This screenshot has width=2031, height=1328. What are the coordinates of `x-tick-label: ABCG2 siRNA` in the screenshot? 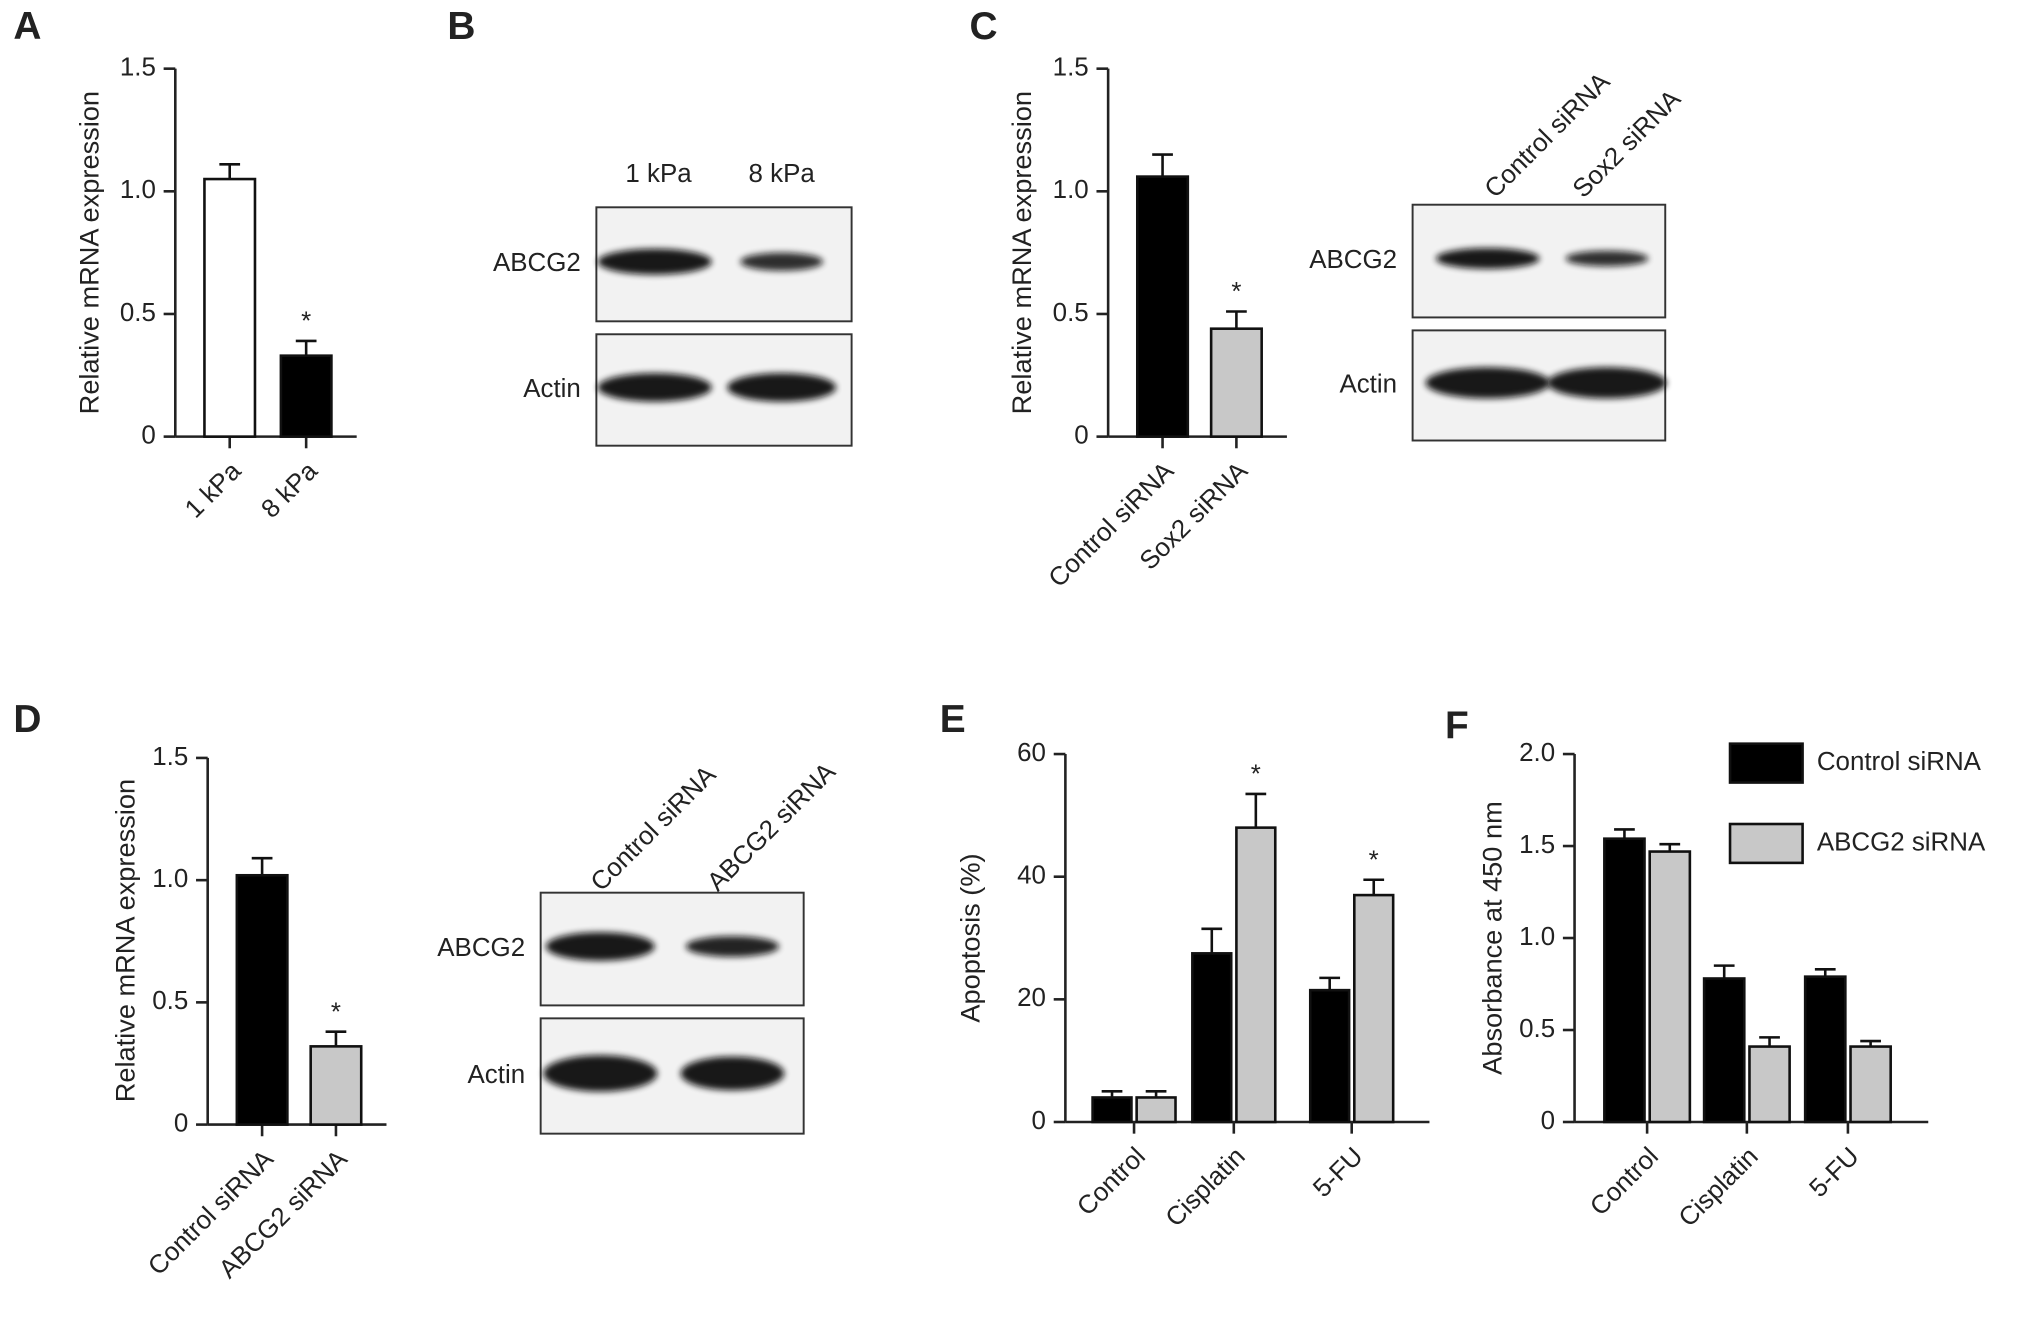 It's located at (283, 1213).